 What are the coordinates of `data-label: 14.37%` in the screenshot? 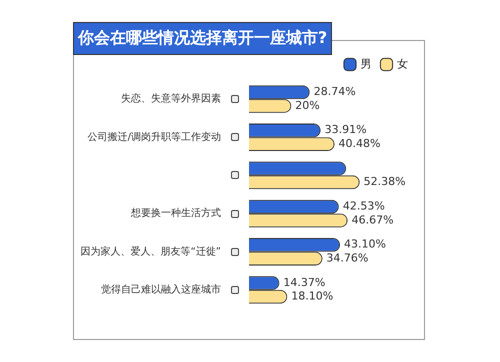 It's located at (304, 282).